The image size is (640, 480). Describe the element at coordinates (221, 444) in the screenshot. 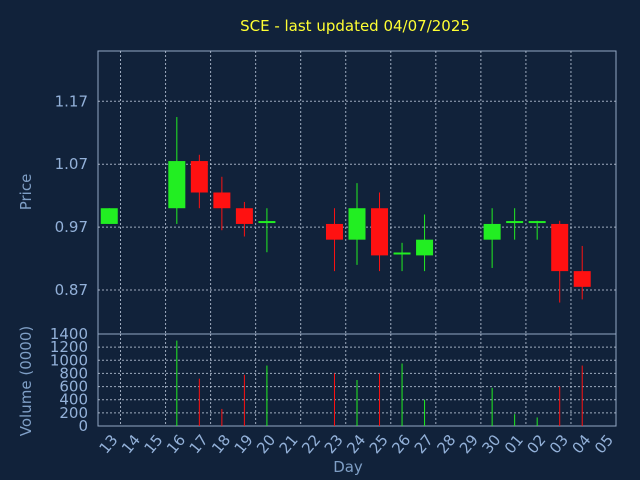

I see `x-tick-label: 18` at that location.